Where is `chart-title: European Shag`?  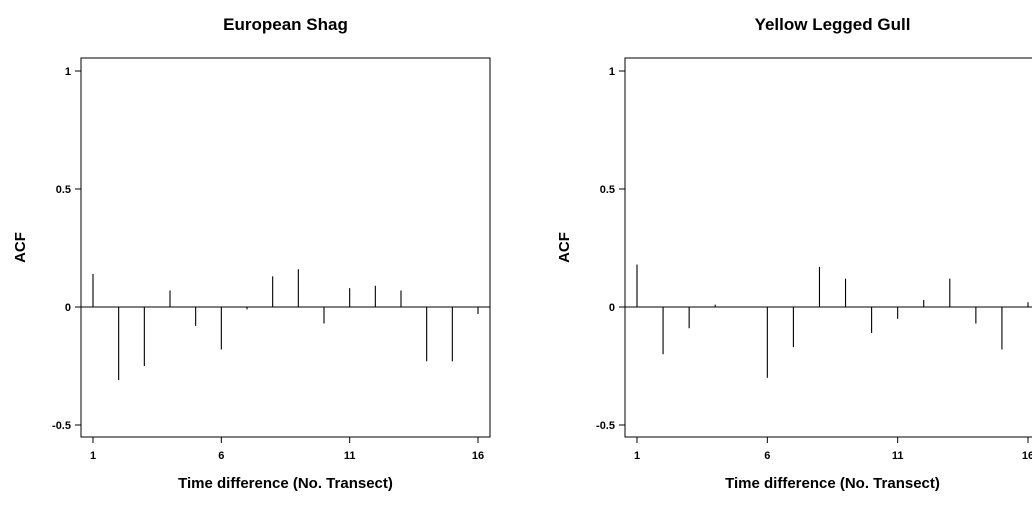 chart-title: European Shag is located at coordinates (285, 24).